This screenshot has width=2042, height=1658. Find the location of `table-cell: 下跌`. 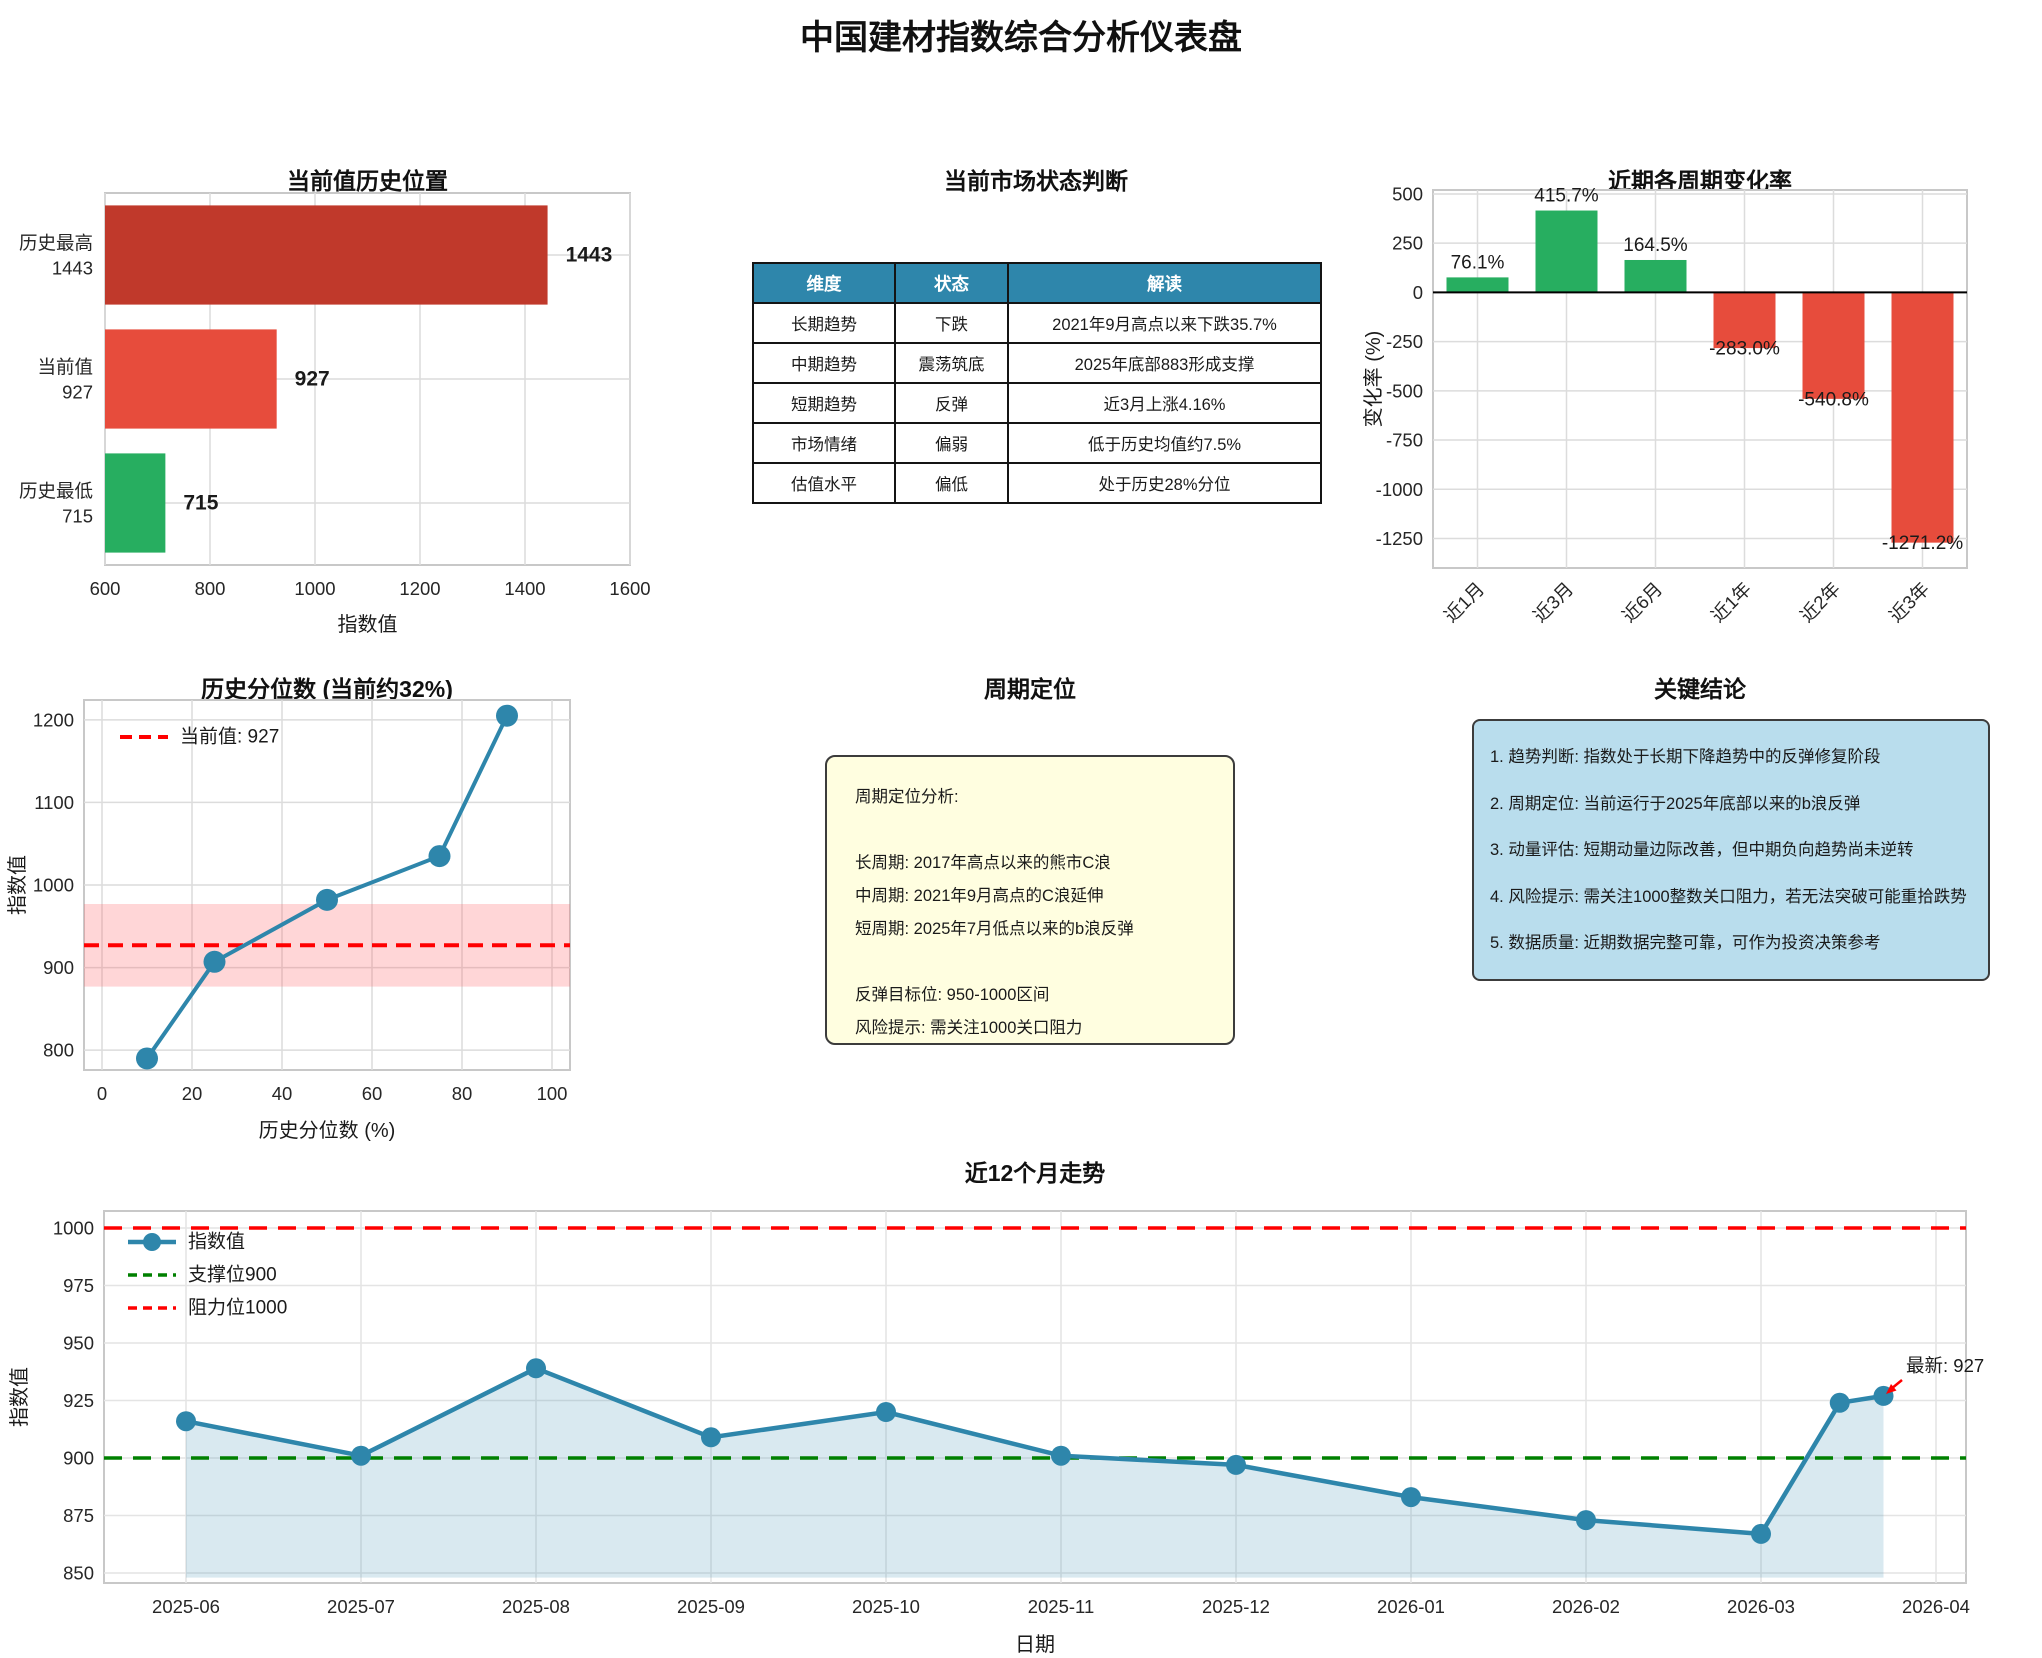

table-cell: 下跌 is located at coordinates (951, 323).